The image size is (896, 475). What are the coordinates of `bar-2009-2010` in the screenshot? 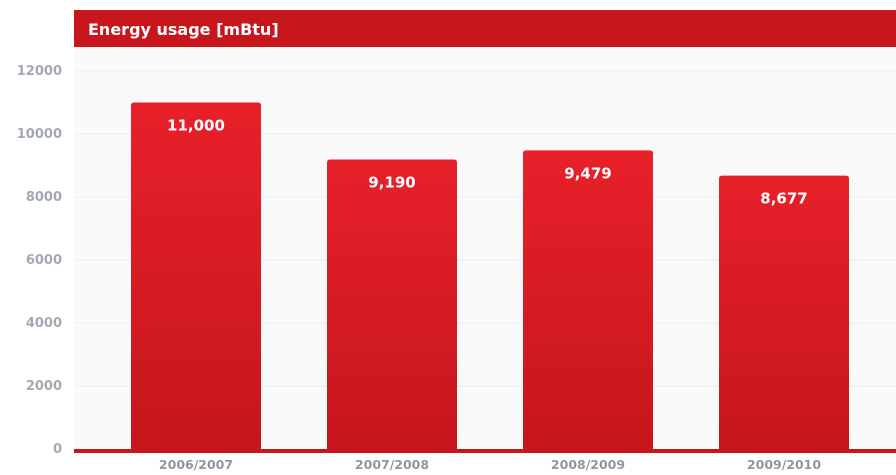 It's located at (784, 312).